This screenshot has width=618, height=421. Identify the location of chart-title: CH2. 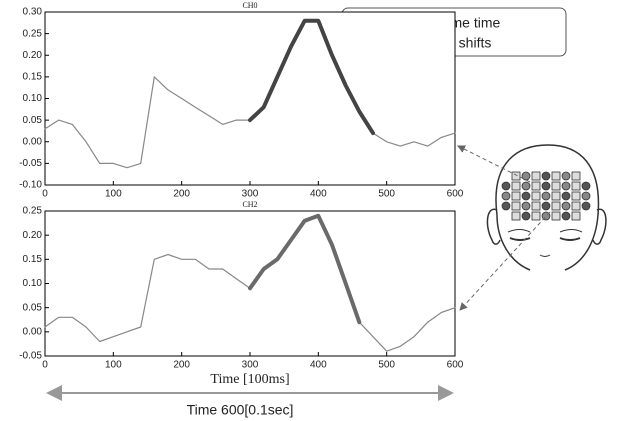
(249, 204).